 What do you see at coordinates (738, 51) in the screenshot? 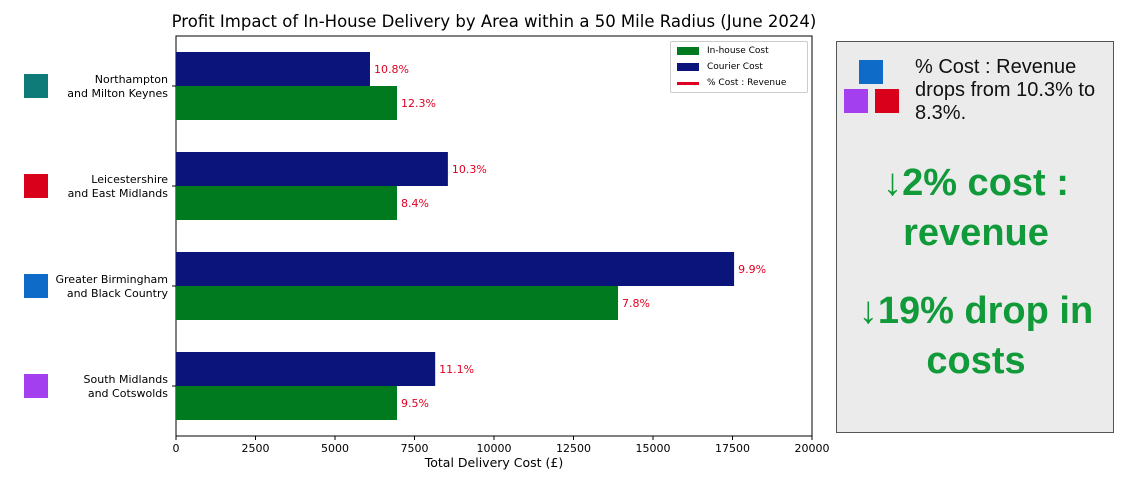
I see `legend-label-inhouse: In-house Cost` at bounding box center [738, 51].